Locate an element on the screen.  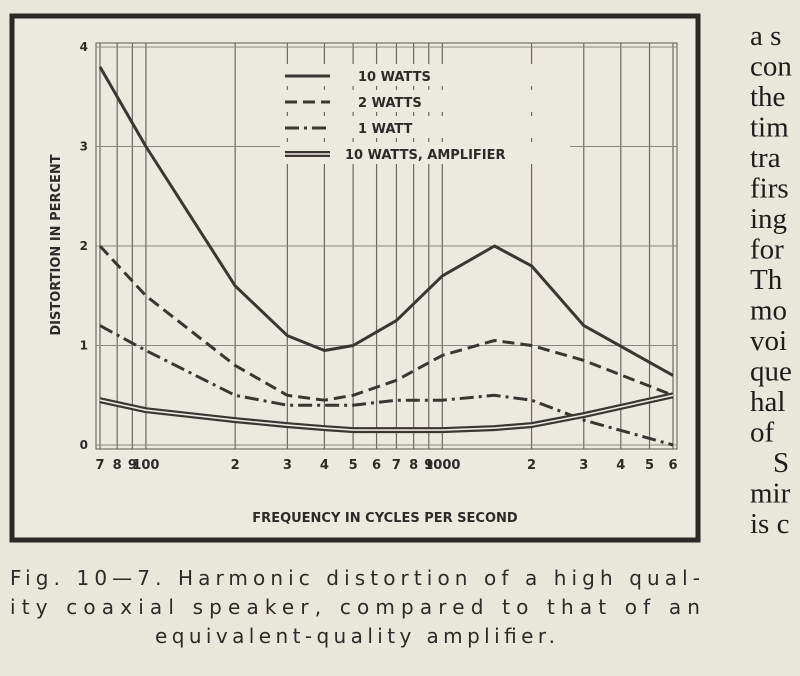
y-tick-label: 1 is located at coordinates (84, 346).